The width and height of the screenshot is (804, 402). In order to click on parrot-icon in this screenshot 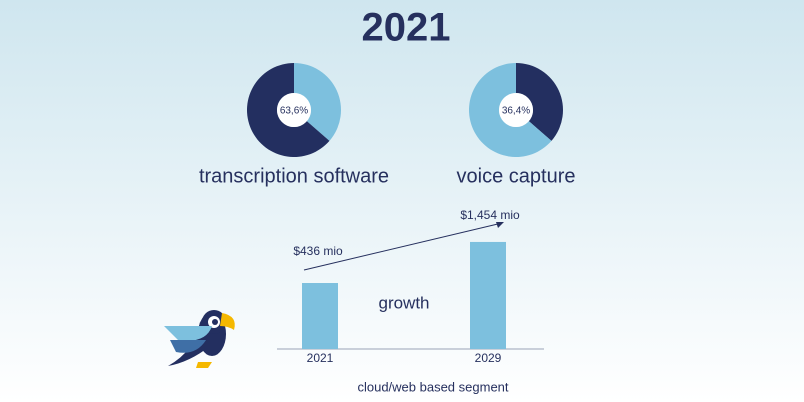, I will do `click(199, 339)`.